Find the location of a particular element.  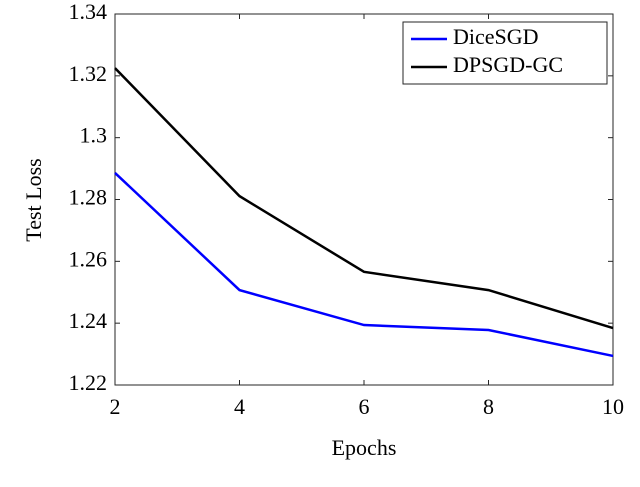

legend-box is located at coordinates (505, 53).